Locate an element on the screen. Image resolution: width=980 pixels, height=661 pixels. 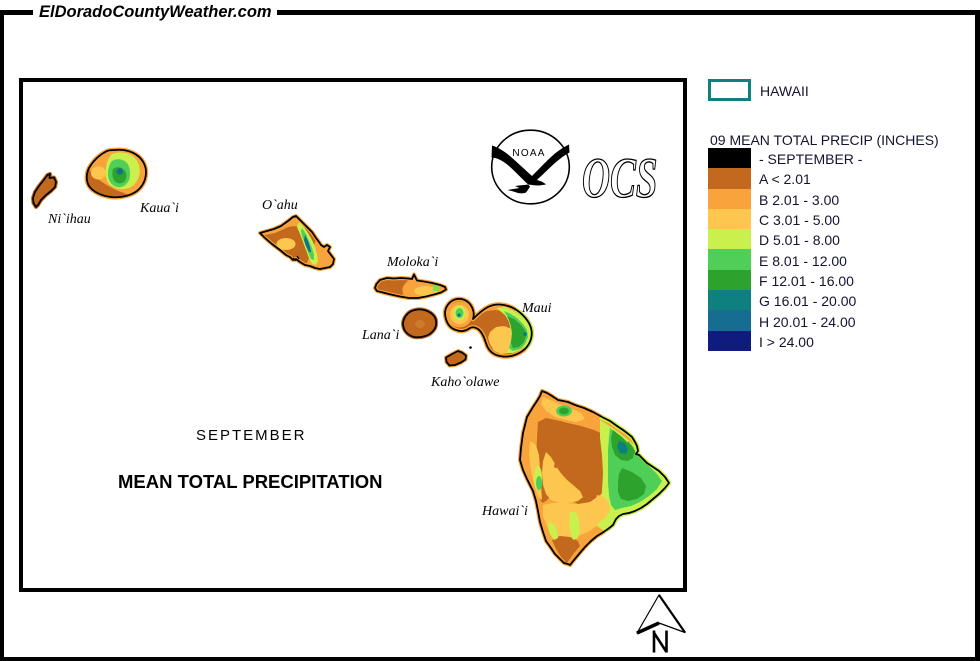
svg-text: OCS is located at coordinates (619, 178).